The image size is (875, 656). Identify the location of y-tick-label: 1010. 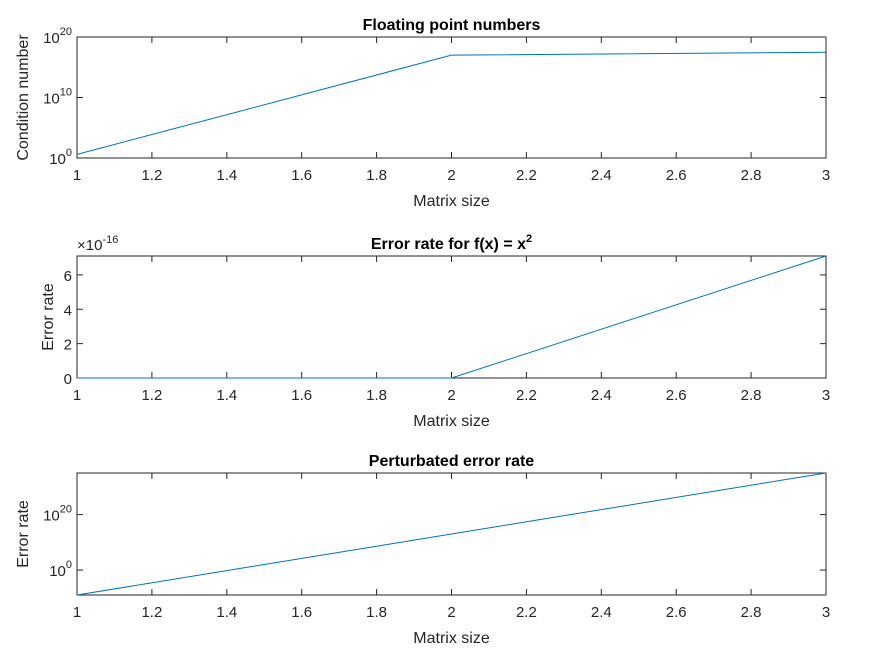
(57, 97).